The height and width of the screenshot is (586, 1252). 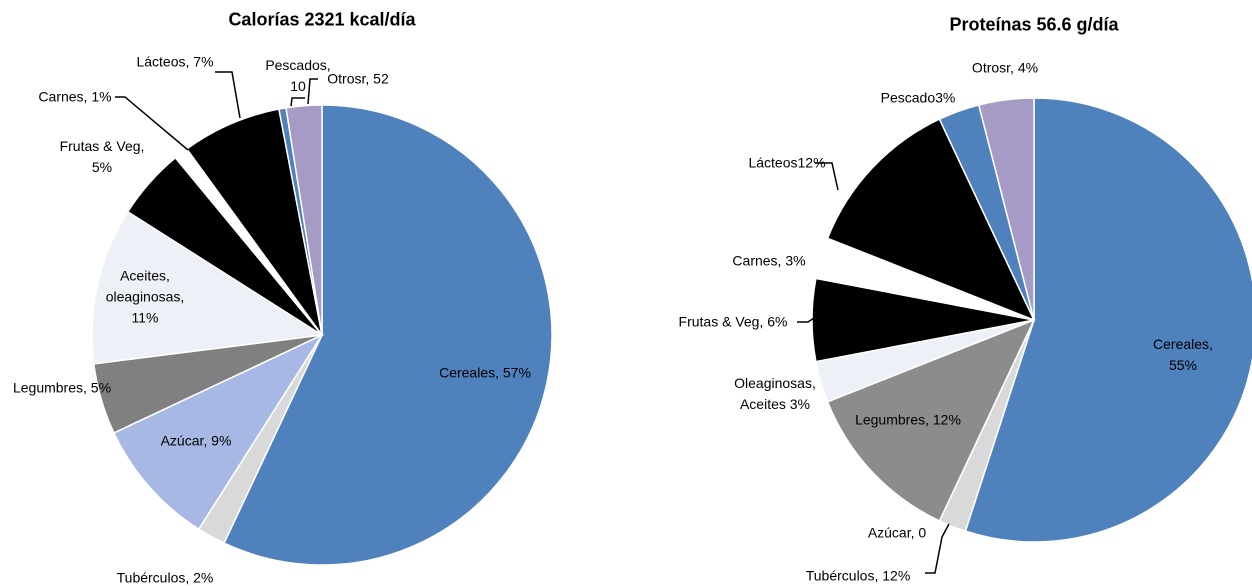 I want to click on slice-label: Legumbres, 5%, so click(x=62, y=387).